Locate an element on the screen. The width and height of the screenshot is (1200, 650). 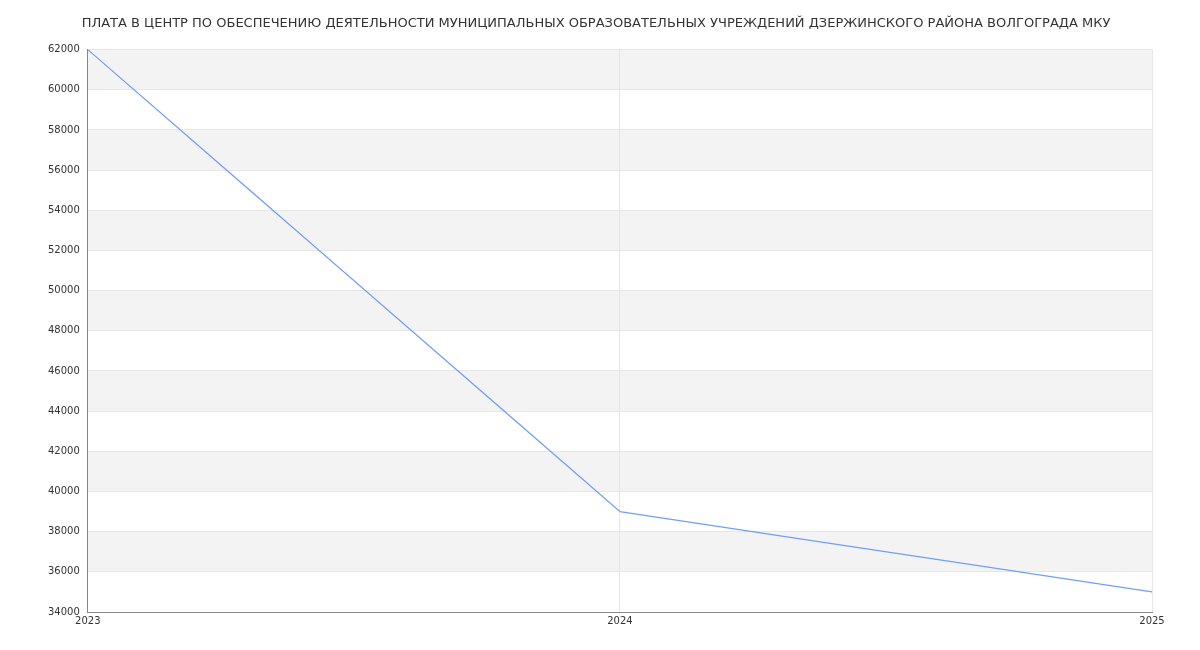
x-tick-label: 2025 is located at coordinates (1152, 620).